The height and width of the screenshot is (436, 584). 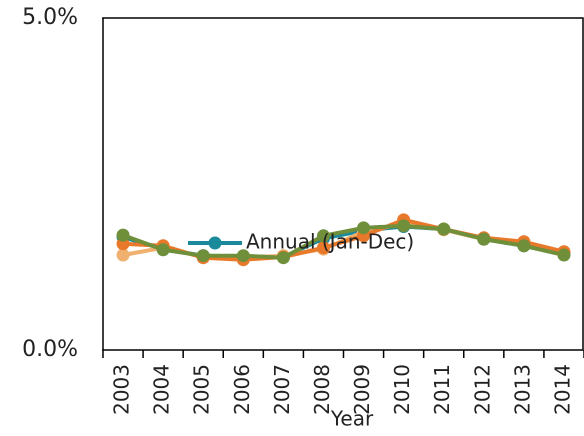 I want to click on series-line, so click(x=343, y=241).